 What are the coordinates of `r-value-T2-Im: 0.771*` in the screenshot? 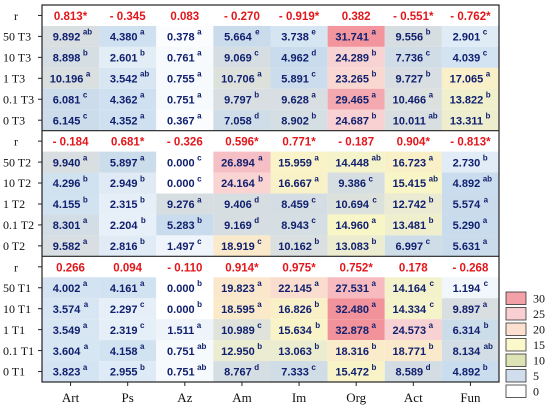 It's located at (299, 143).